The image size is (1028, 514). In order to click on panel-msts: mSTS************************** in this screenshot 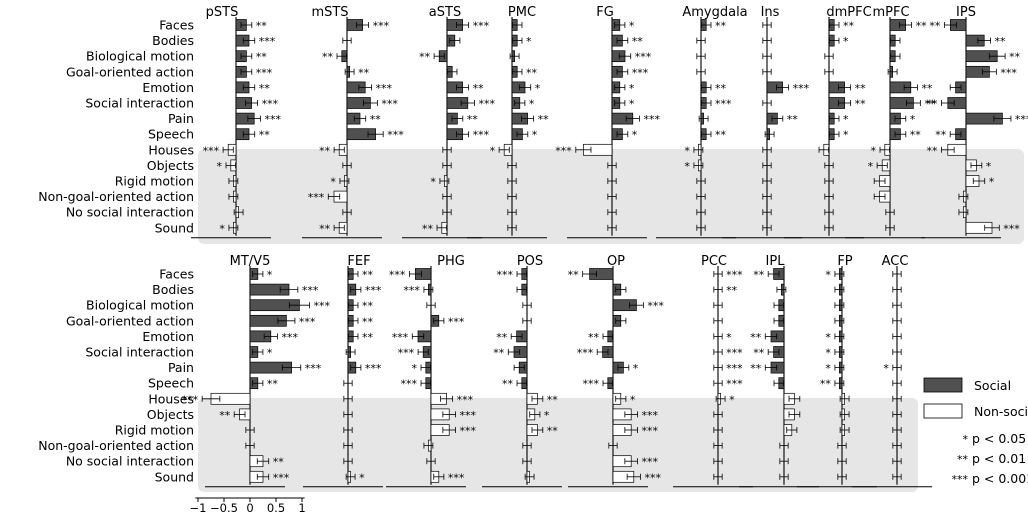, I will do `click(353, 122)`.